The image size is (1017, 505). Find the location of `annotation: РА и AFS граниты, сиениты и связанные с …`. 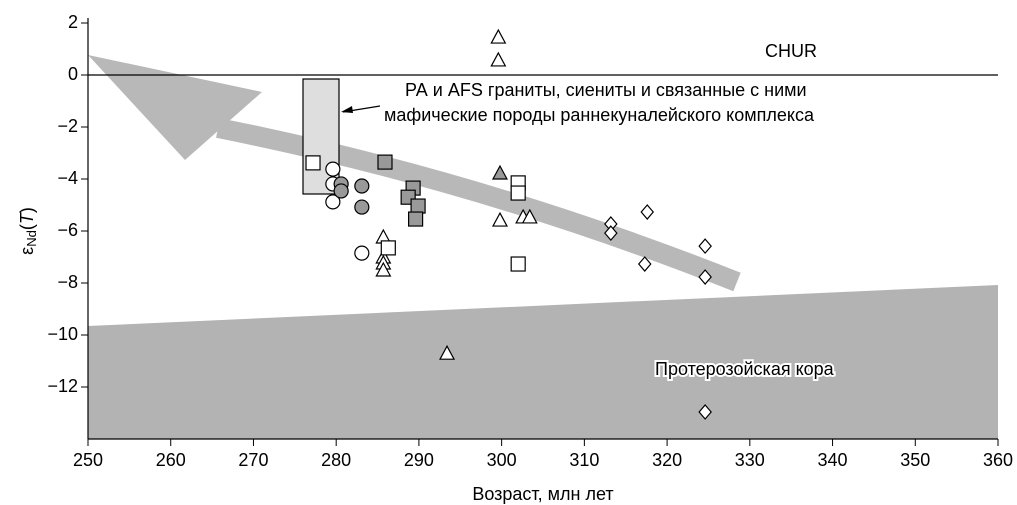

annotation: РА и AFS граниты, сиениты и связанные с … is located at coordinates (606, 90).